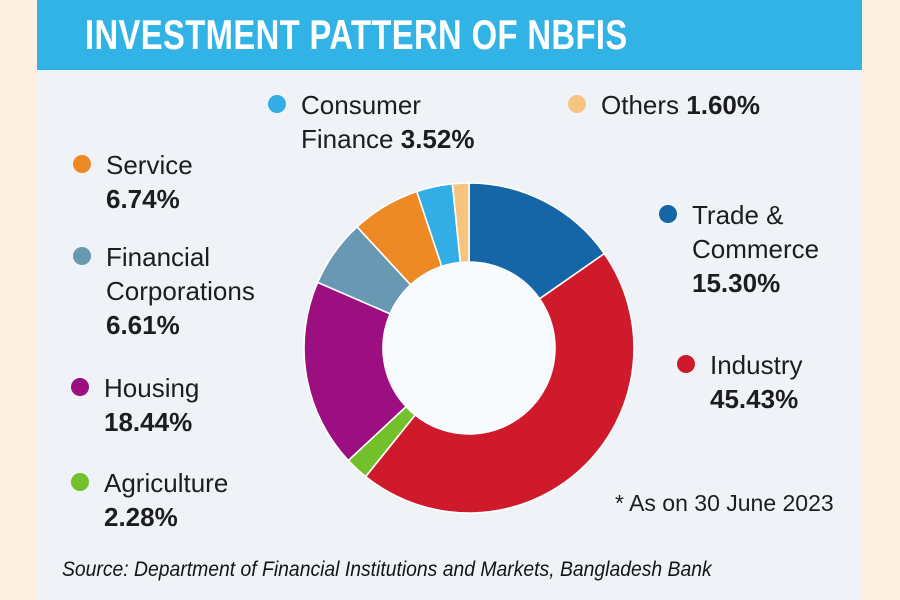  Describe the element at coordinates (80, 482) in the screenshot. I see `agriculture-dot-icon` at that location.